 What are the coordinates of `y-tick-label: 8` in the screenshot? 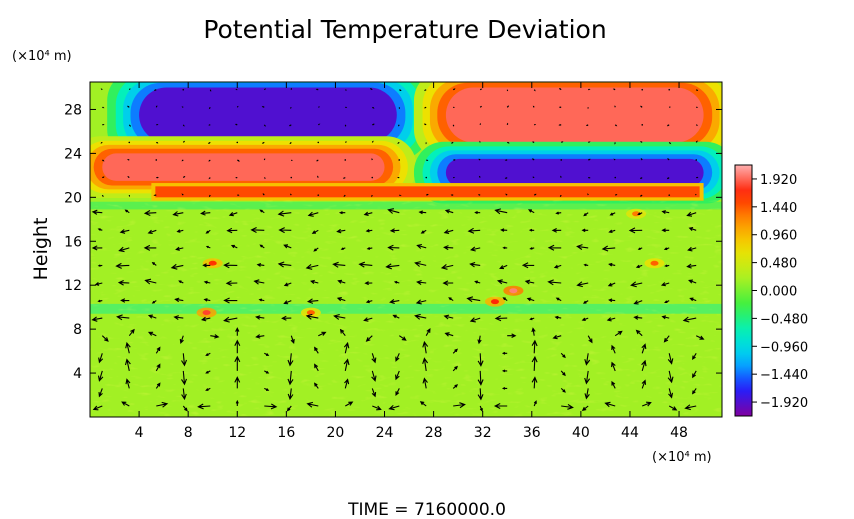 It's located at (77, 330).